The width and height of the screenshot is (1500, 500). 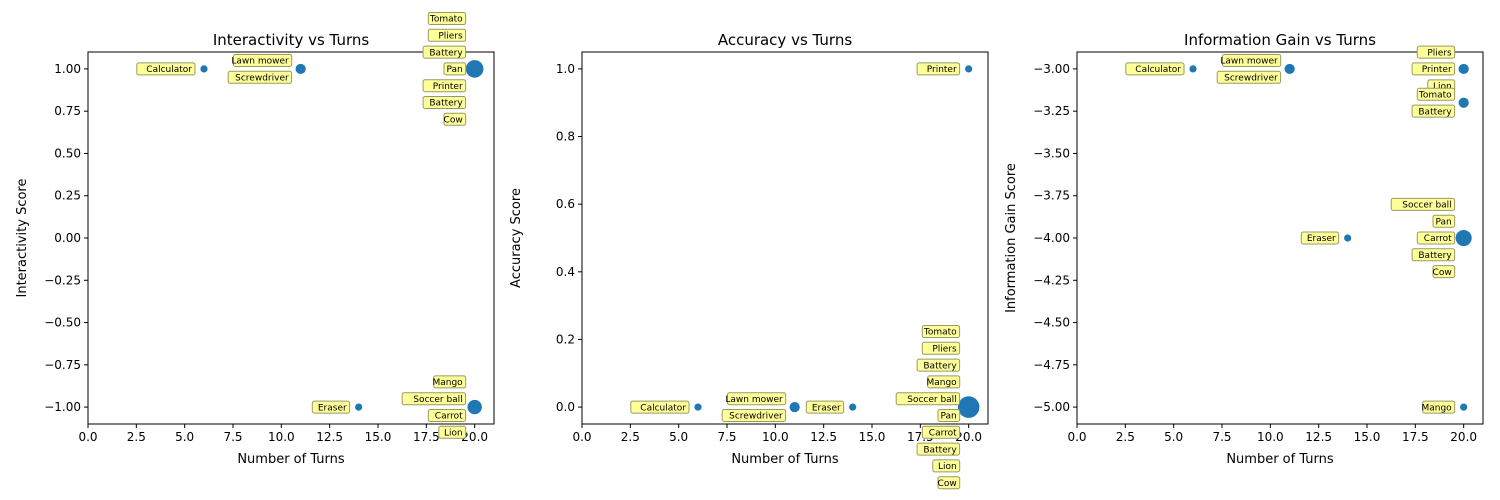 What do you see at coordinates (565, 339) in the screenshot?
I see `y-tick-label: 0.2` at bounding box center [565, 339].